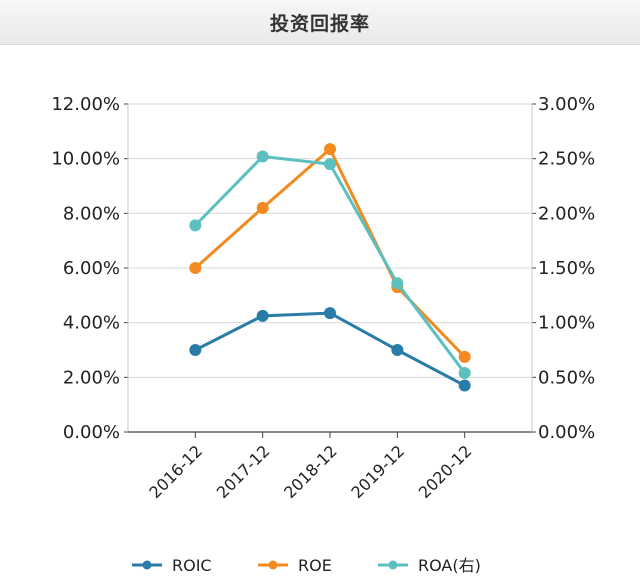  Describe the element at coordinates (91, 213) in the screenshot. I see `left-tick-label: 8.00%` at that location.